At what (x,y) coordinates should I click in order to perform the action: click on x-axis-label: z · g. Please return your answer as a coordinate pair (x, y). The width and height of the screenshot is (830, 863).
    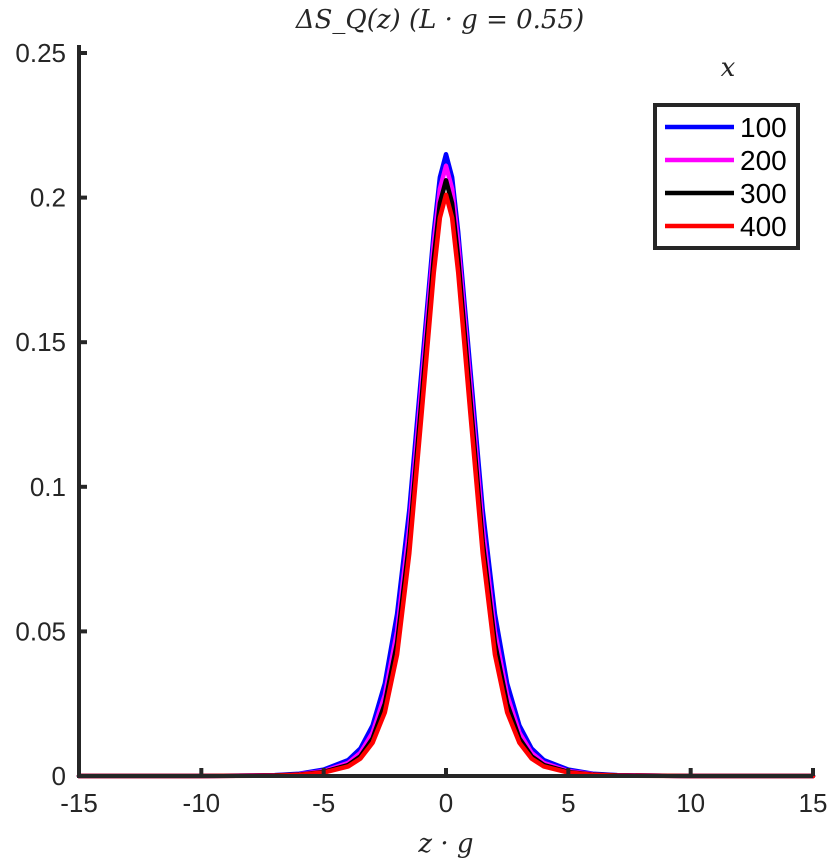
    Looking at the image, I should click on (445, 844).